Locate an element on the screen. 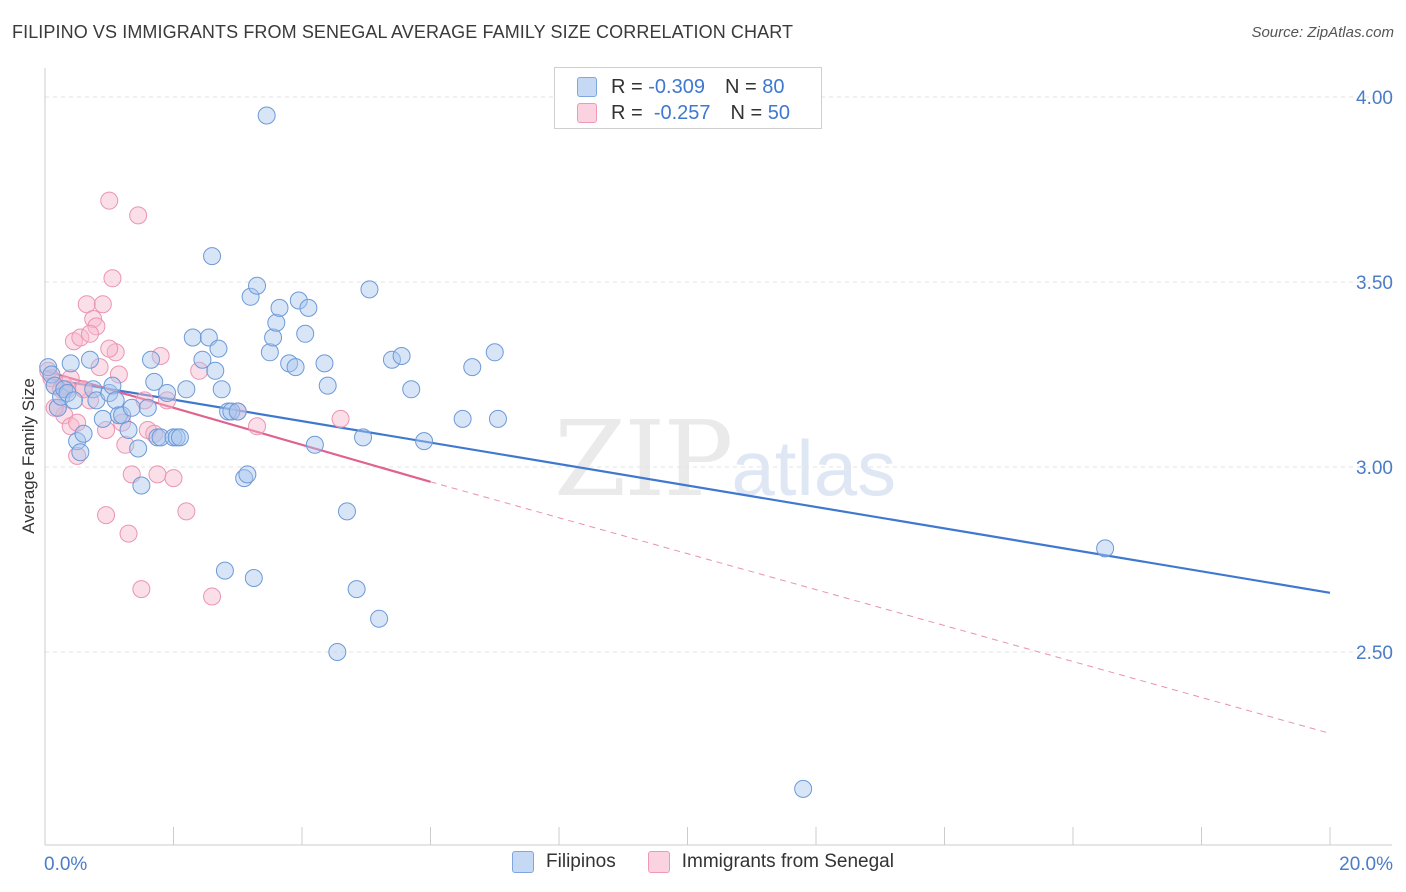 The image size is (1406, 892). legend-item-filipinos: Filipinos is located at coordinates (564, 862).